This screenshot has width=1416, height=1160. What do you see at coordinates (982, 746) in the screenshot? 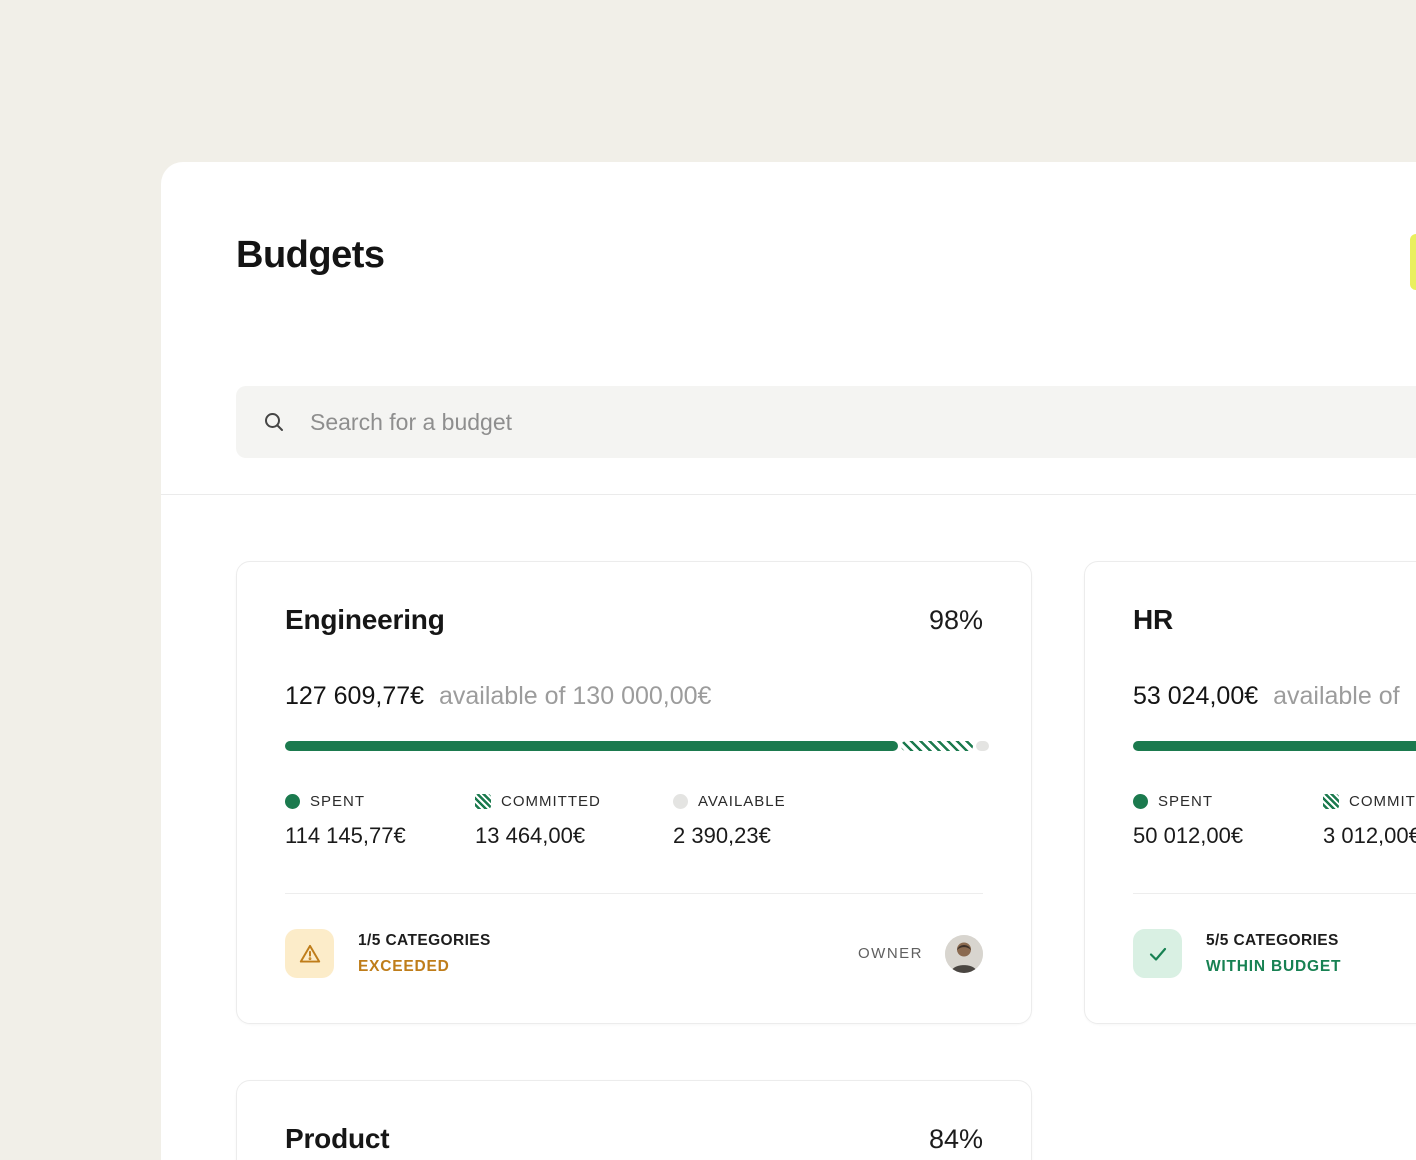
I see `progress-available-segment` at bounding box center [982, 746].